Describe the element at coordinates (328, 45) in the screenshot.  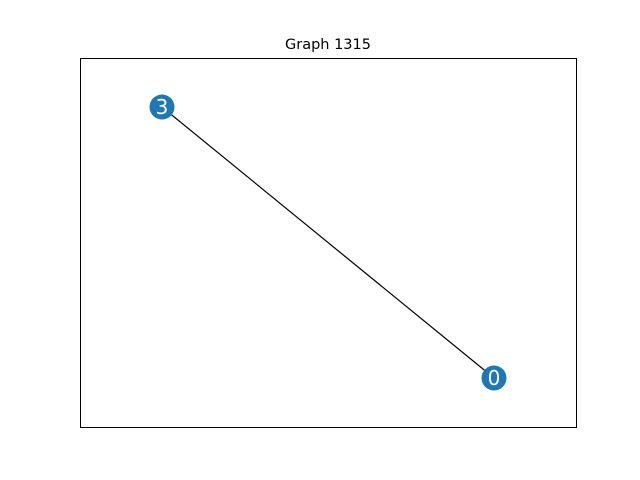
I see `graph-title: Graph 1315` at that location.